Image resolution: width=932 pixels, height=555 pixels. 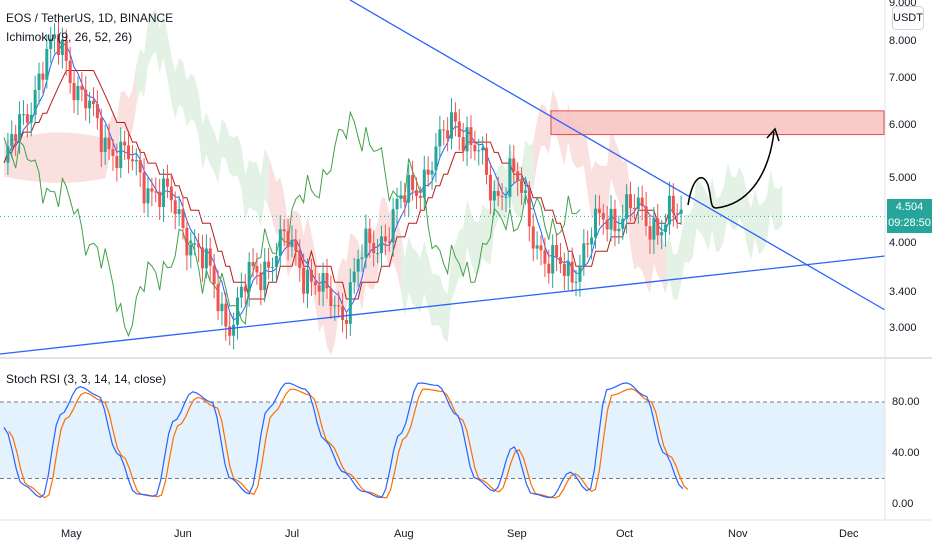 What do you see at coordinates (908, 18) in the screenshot?
I see `currency-badge: USDT` at bounding box center [908, 18].